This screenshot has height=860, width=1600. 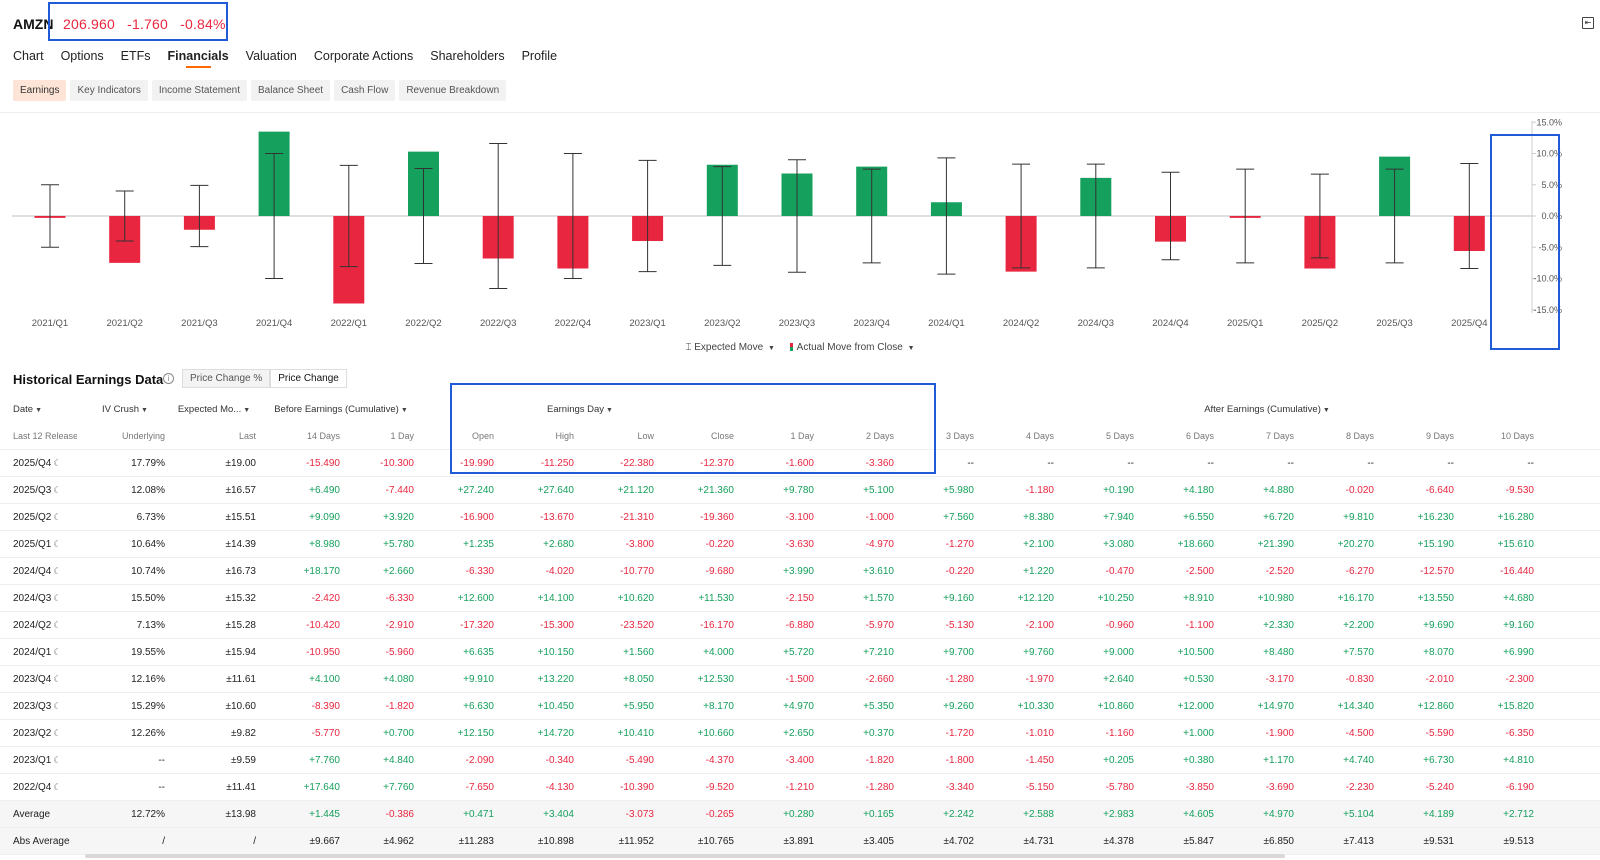 What do you see at coordinates (240, 544) in the screenshot?
I see `table-cell: ±14.39` at bounding box center [240, 544].